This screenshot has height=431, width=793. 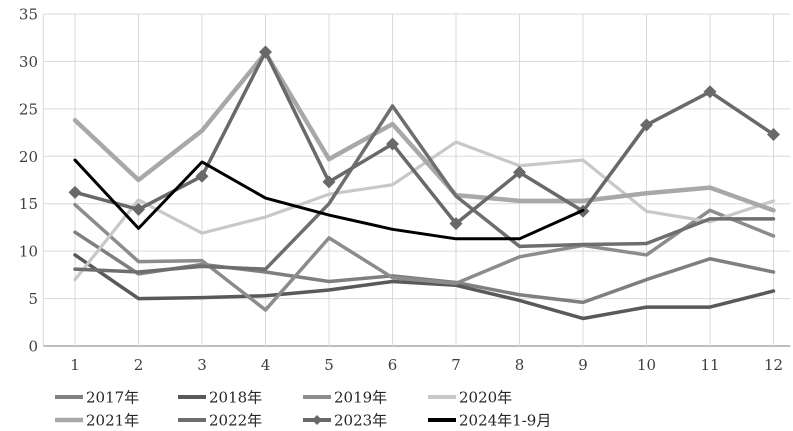 I want to click on legend-item-2017年: 2017年, so click(x=97, y=398).